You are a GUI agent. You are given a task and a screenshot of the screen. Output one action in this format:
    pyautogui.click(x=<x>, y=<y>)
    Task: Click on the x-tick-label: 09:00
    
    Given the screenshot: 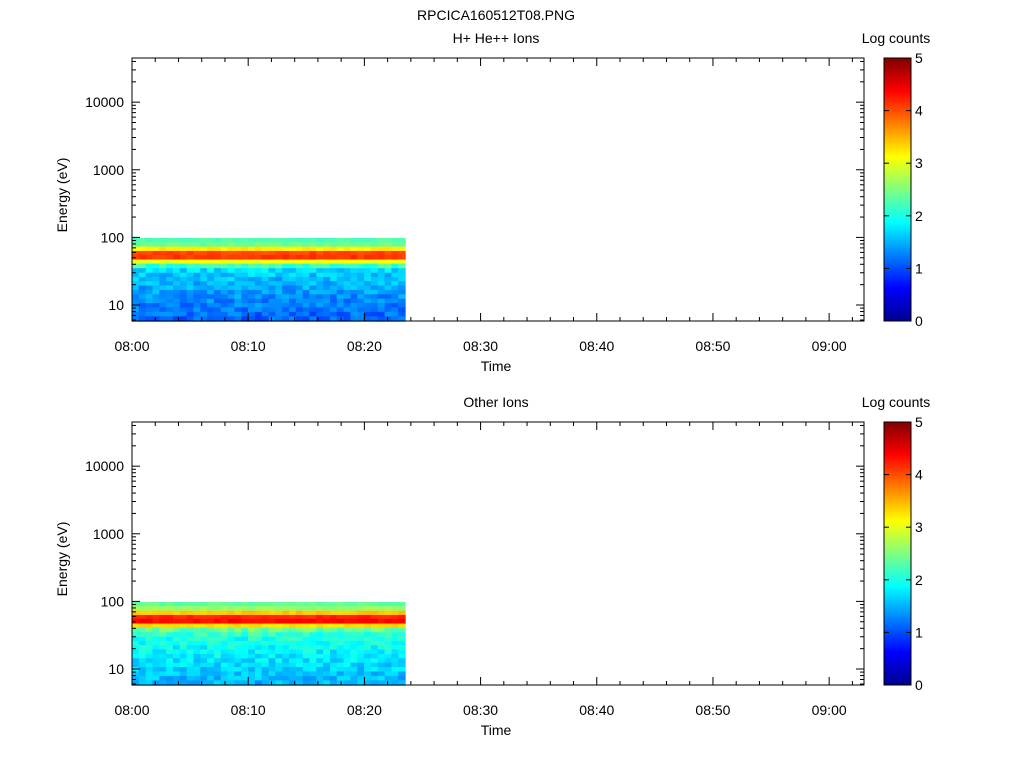 What is the action you would take?
    pyautogui.click(x=829, y=346)
    